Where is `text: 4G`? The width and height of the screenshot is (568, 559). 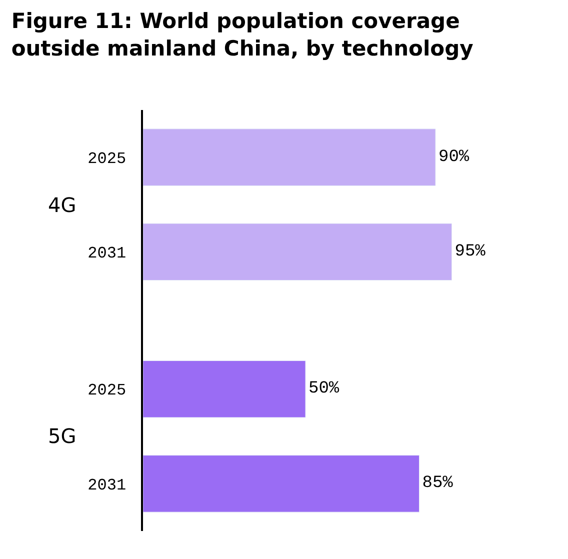
text: 4G is located at coordinates (62, 205).